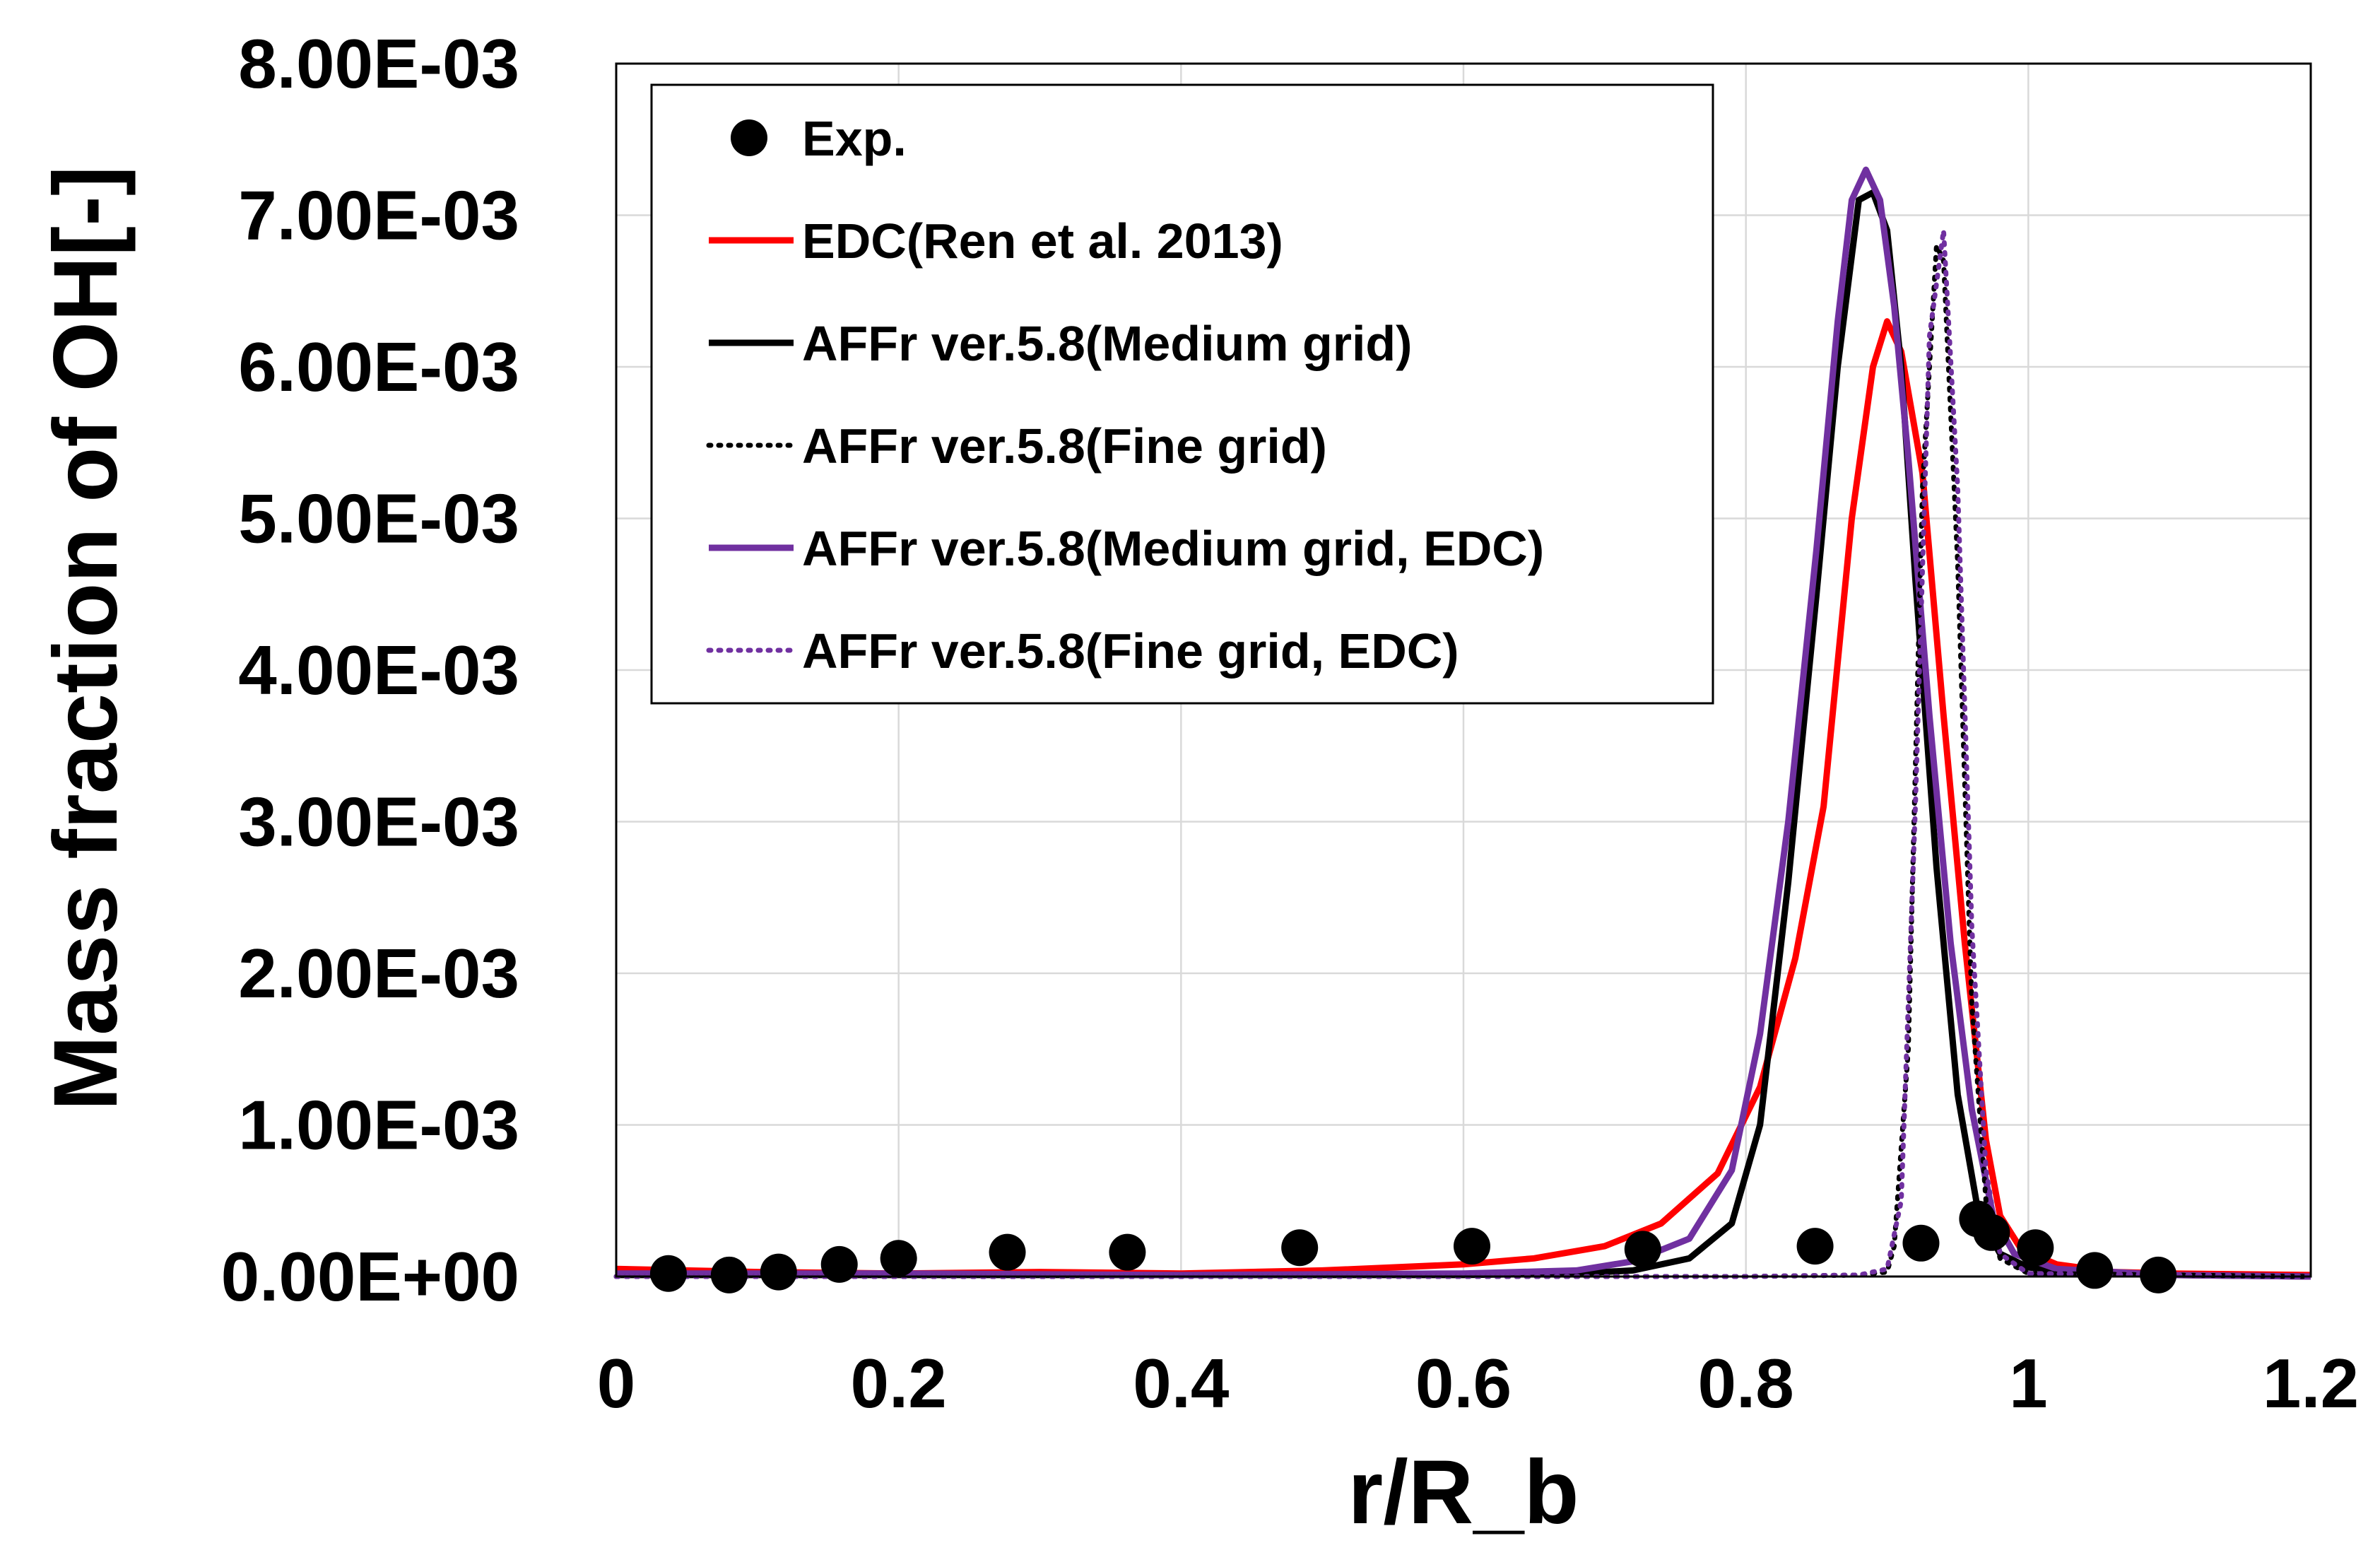 This screenshot has height=1555, width=2380. Describe the element at coordinates (2029, 1383) in the screenshot. I see `x-tick-label: 1` at that location.